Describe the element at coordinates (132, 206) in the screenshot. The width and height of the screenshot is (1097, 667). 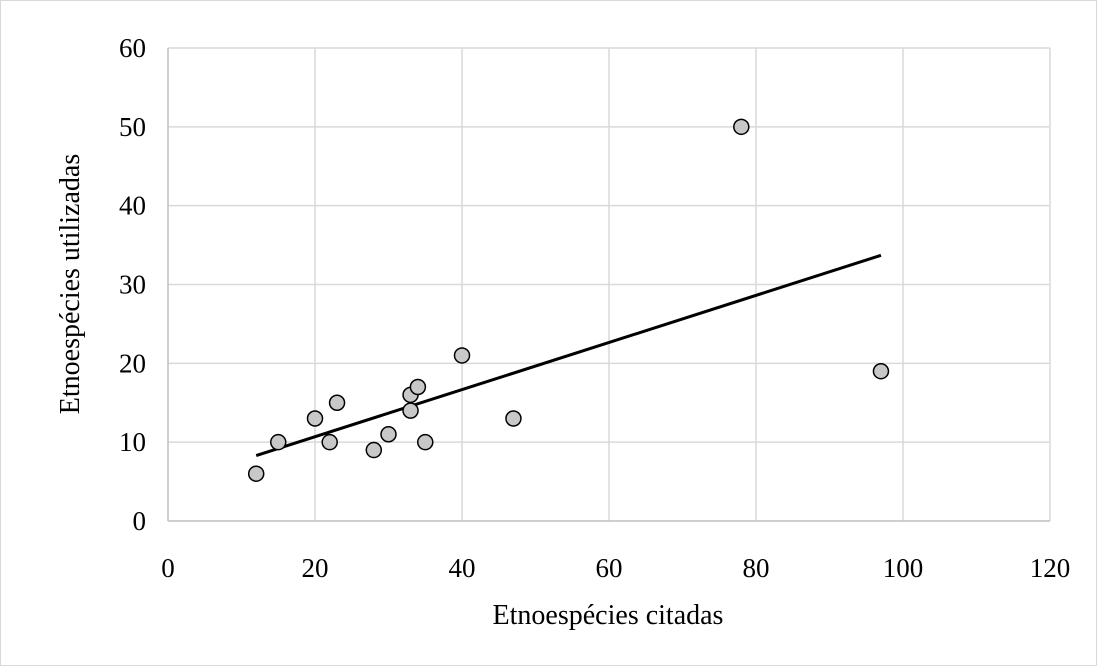
I see `y-tick-label-40: 40` at that location.